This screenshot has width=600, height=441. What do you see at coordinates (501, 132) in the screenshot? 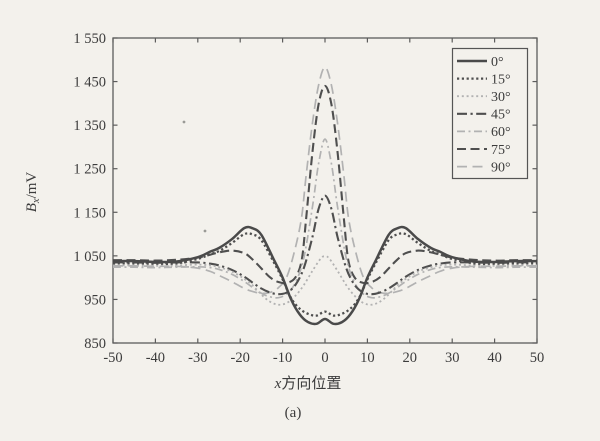
I see `legend-label: 60°` at bounding box center [501, 132].